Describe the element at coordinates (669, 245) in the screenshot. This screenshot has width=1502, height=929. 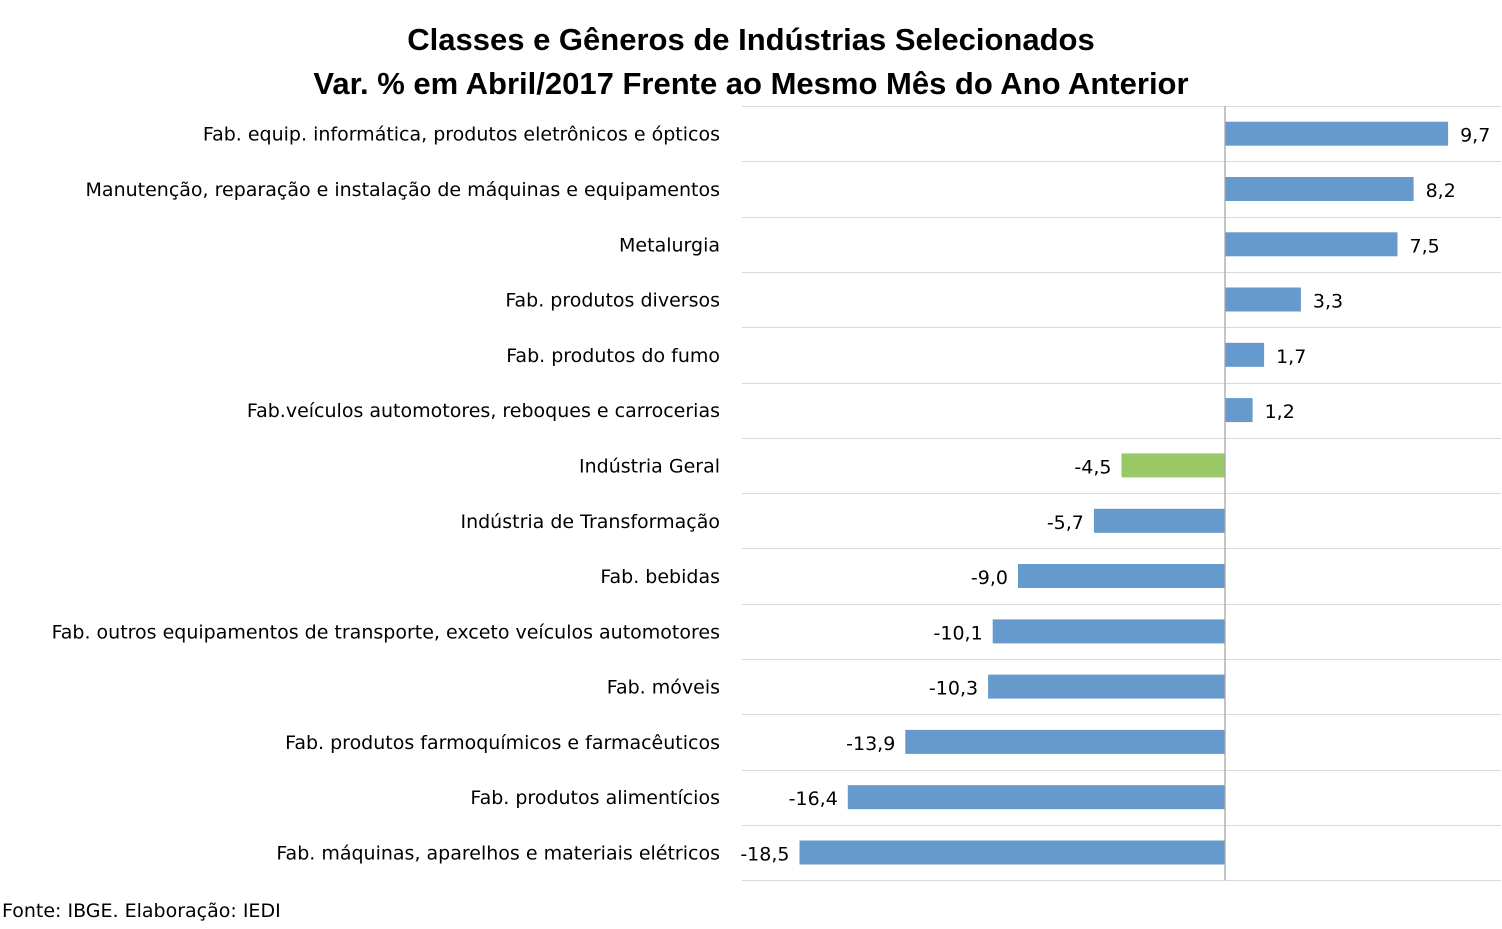
I see `category-label: Metalurgia` at that location.